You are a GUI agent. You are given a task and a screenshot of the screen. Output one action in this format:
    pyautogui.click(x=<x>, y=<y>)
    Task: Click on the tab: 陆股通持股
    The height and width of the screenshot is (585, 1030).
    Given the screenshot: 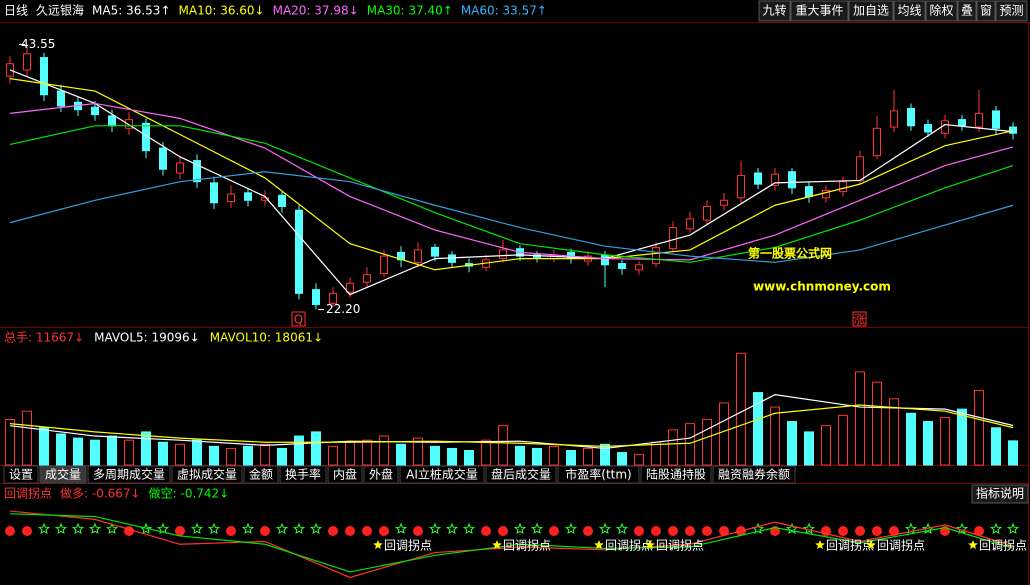 What is the action you would take?
    pyautogui.click(x=676, y=474)
    